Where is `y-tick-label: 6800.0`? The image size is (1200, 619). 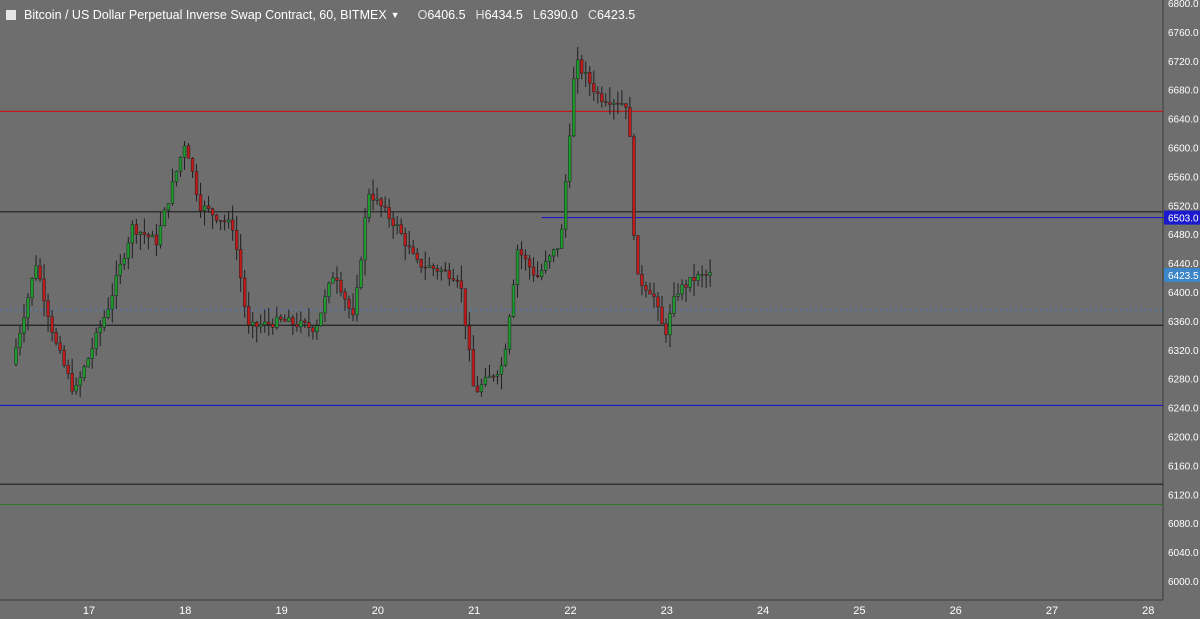 y-tick-label: 6800.0 is located at coordinates (1183, 5).